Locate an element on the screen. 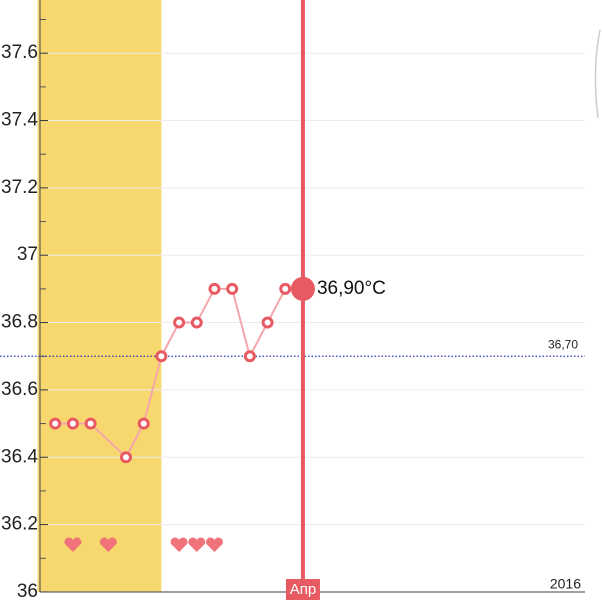  y-tick-label: 36.4 is located at coordinates (19, 456).